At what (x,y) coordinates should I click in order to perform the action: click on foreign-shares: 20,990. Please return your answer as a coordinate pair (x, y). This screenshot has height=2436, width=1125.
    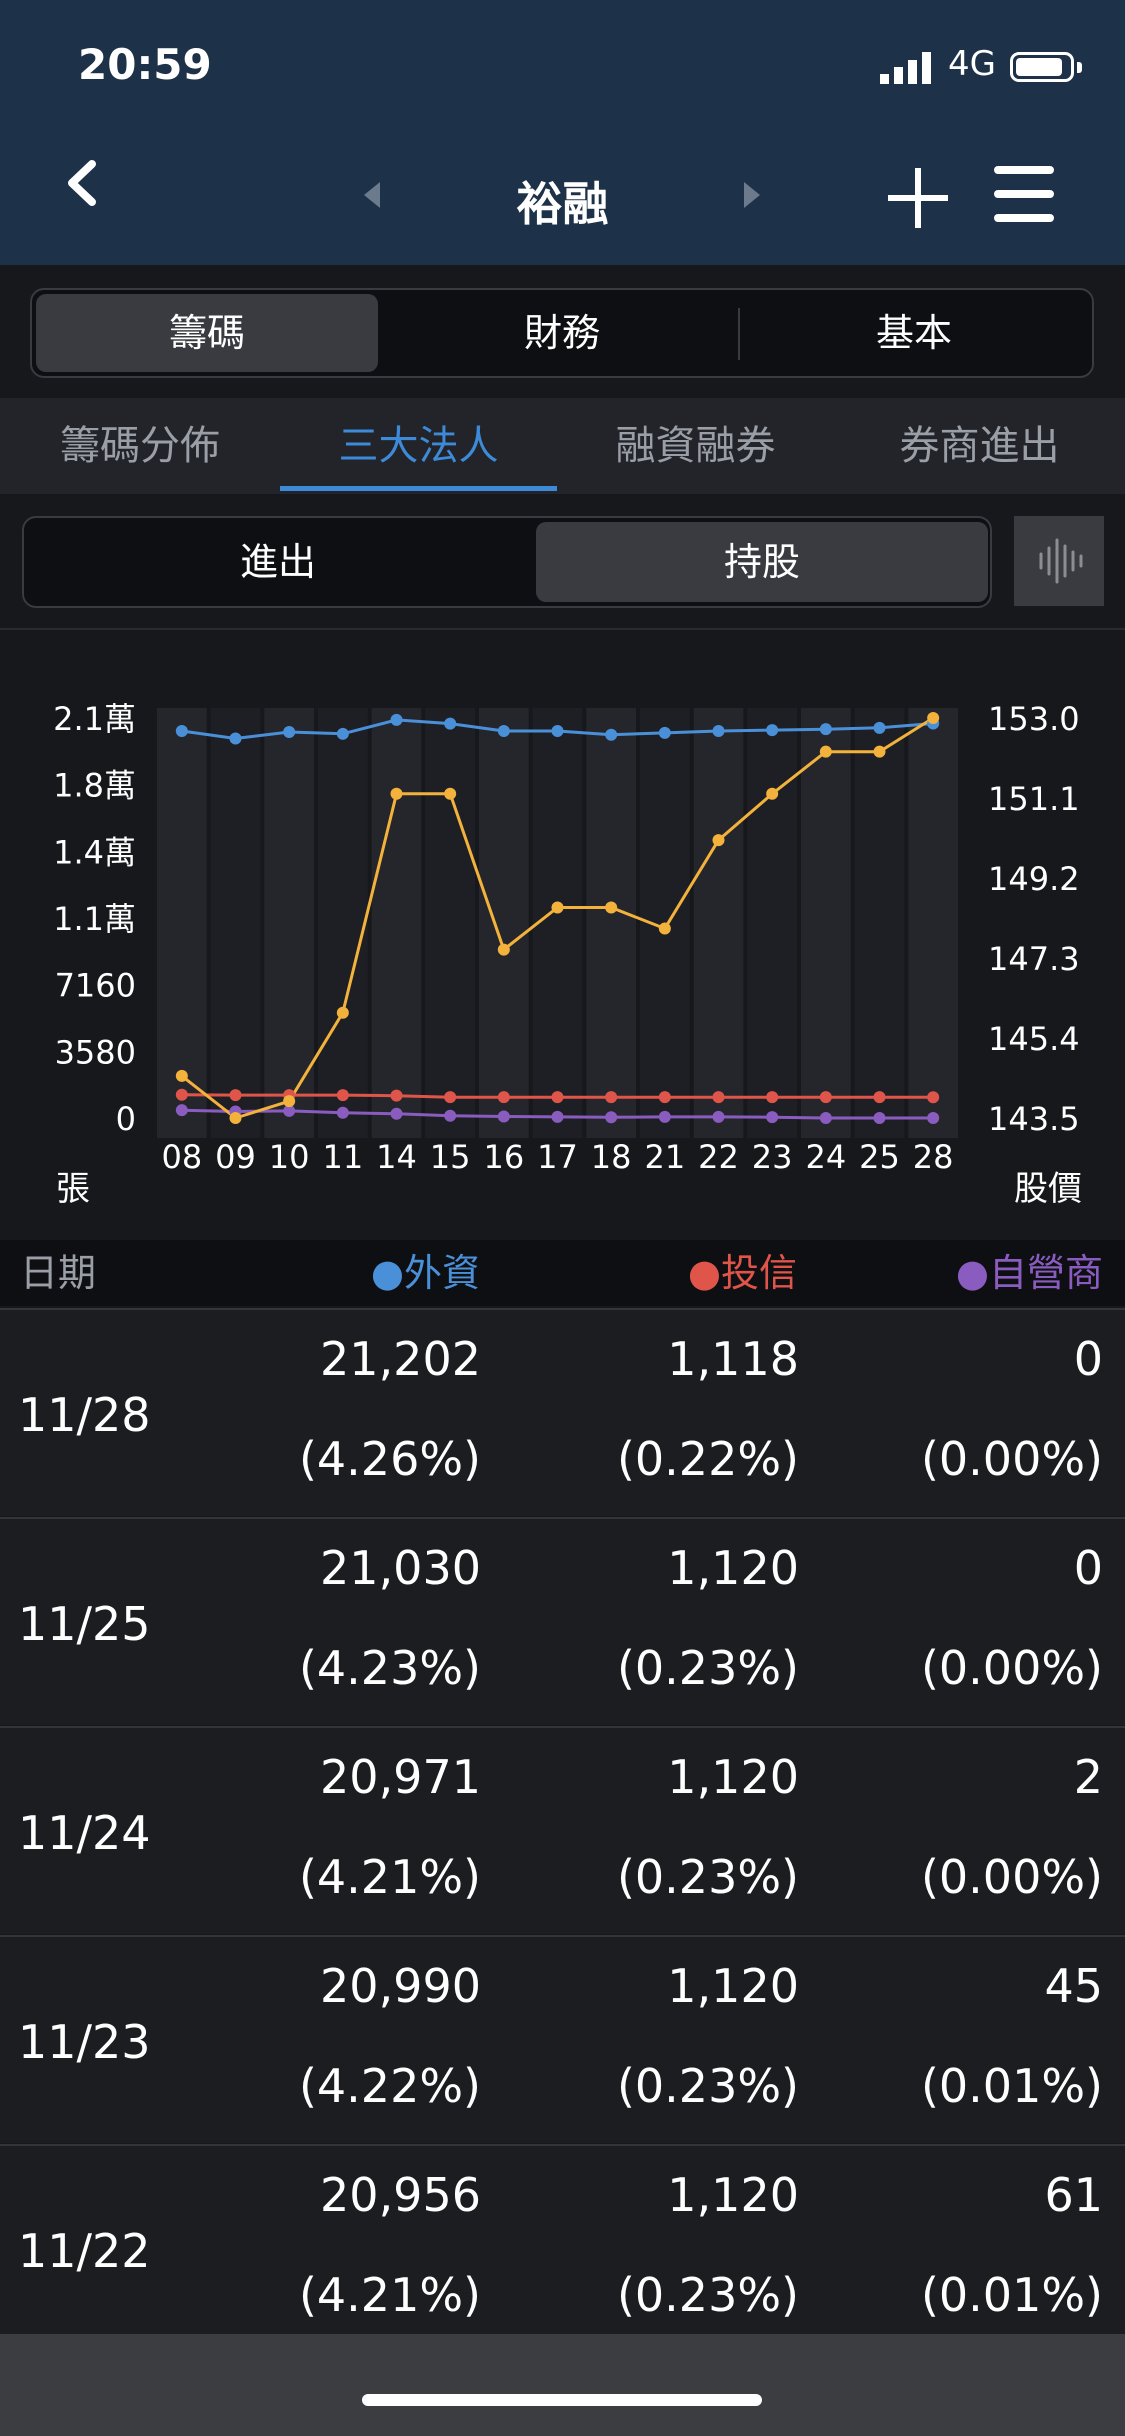
    Looking at the image, I should click on (400, 1986).